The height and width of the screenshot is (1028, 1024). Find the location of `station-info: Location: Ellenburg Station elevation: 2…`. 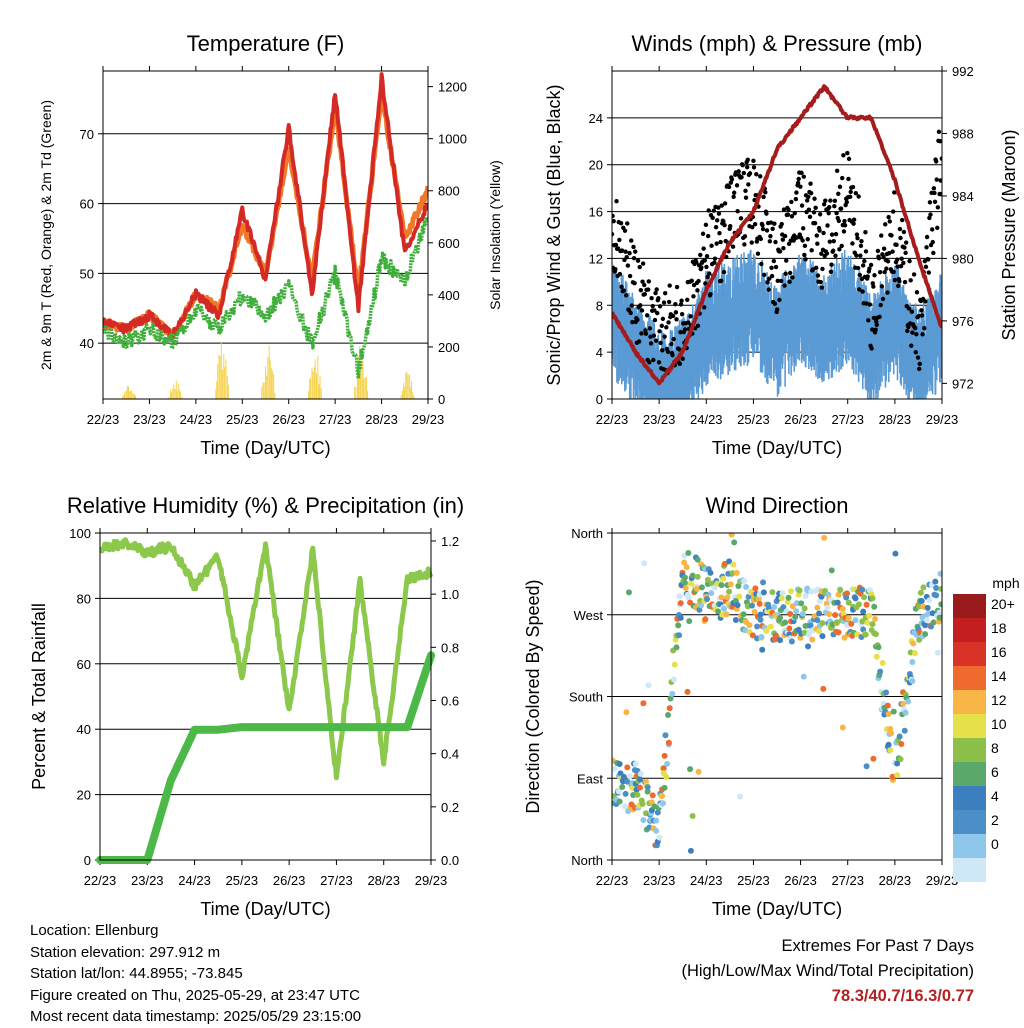

station-info: Location: Ellenburg Station elevation: 2… is located at coordinates (195, 974).